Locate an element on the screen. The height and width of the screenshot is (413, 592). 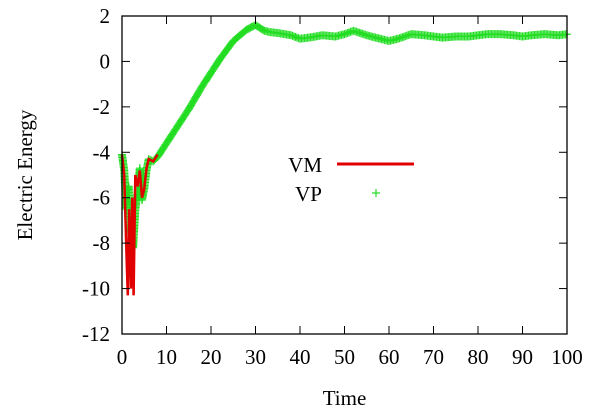
y-tick-label: 2 is located at coordinates (105, 16).